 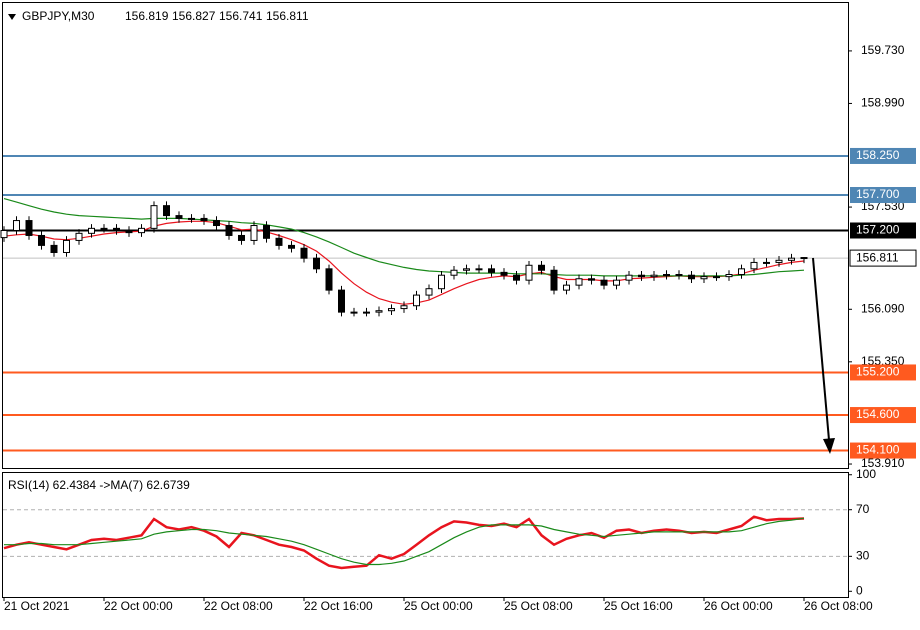 What do you see at coordinates (883, 463) in the screenshot?
I see `y-tick-label: 153.910` at bounding box center [883, 463].